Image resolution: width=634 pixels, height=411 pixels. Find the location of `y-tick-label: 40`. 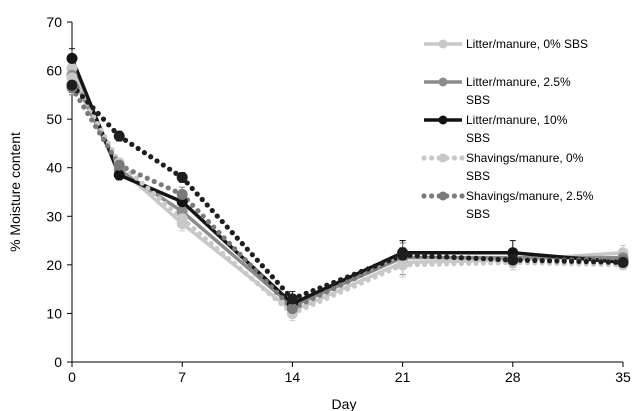

y-tick-label: 40 is located at coordinates (54, 168).